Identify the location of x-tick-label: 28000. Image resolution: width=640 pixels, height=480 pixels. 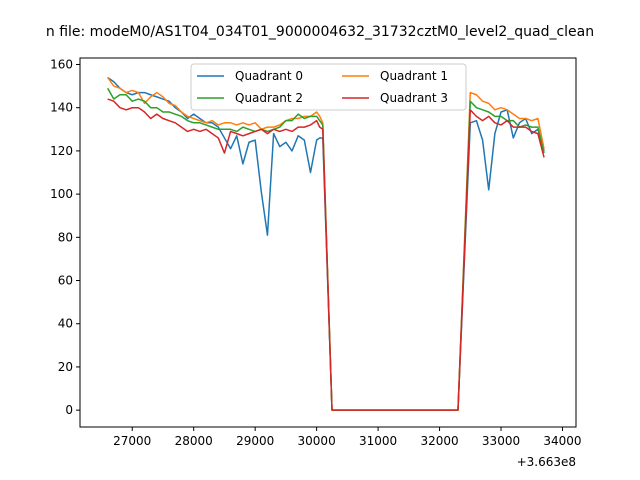
(194, 441).